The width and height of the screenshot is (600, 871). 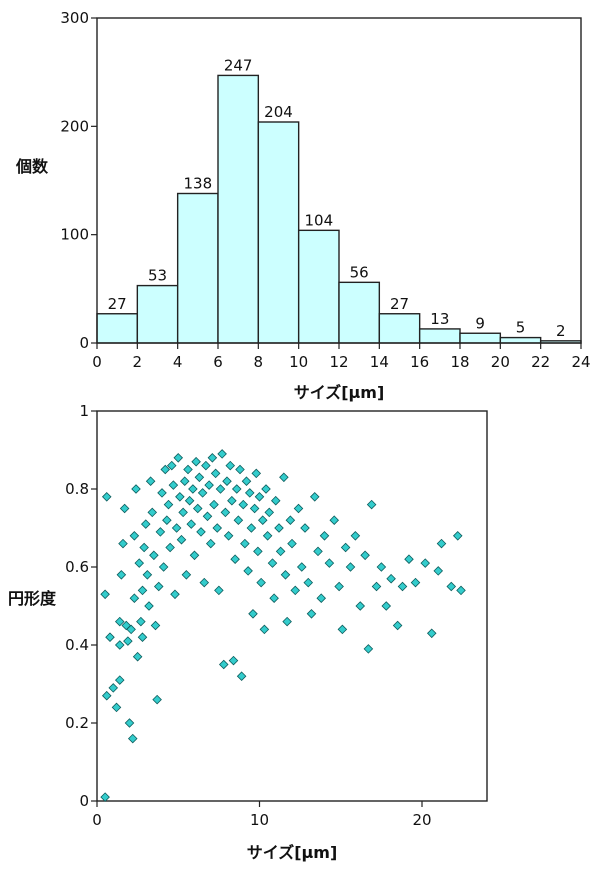 What do you see at coordinates (439, 319) in the screenshot?
I see `histogram-bar-label: 13` at bounding box center [439, 319].